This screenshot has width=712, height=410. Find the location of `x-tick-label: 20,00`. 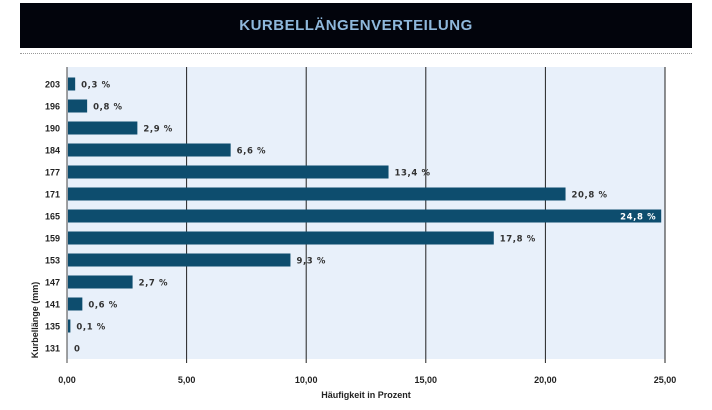

x-tick-label: 20,00 is located at coordinates (545, 380).